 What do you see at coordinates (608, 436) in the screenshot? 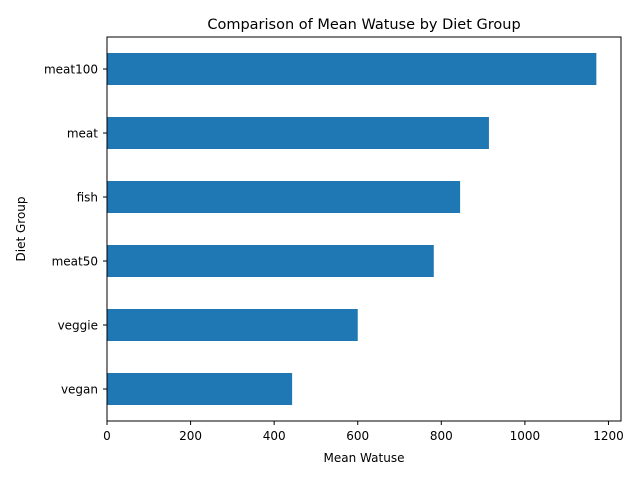
I see `x-tick-label: 1200` at bounding box center [608, 436].